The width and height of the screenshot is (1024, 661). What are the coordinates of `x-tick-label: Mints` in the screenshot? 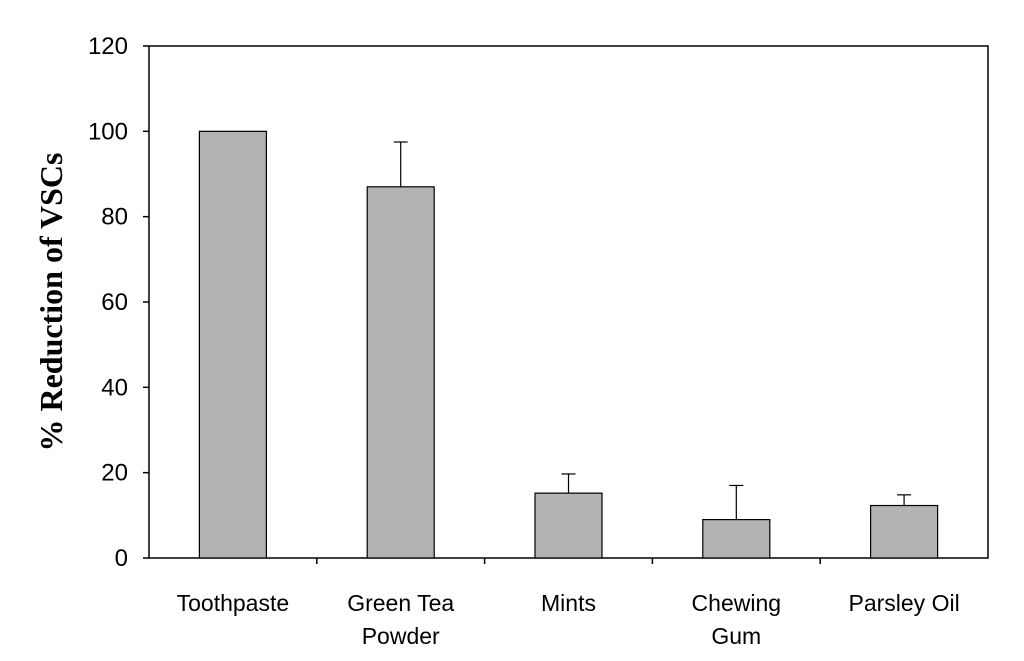 It's located at (568, 603).